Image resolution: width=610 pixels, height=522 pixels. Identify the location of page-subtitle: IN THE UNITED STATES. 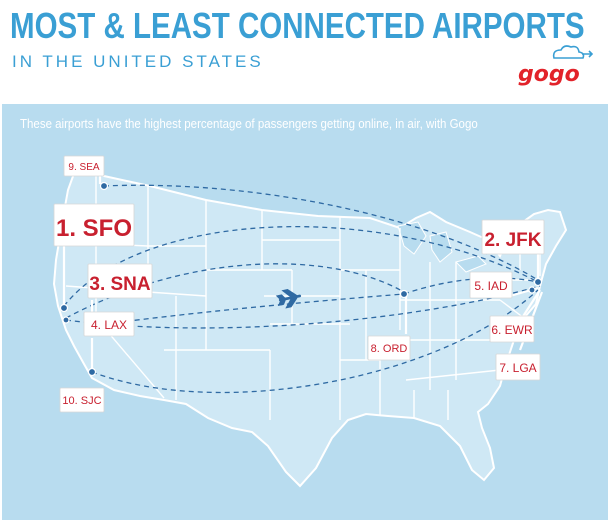
(138, 61).